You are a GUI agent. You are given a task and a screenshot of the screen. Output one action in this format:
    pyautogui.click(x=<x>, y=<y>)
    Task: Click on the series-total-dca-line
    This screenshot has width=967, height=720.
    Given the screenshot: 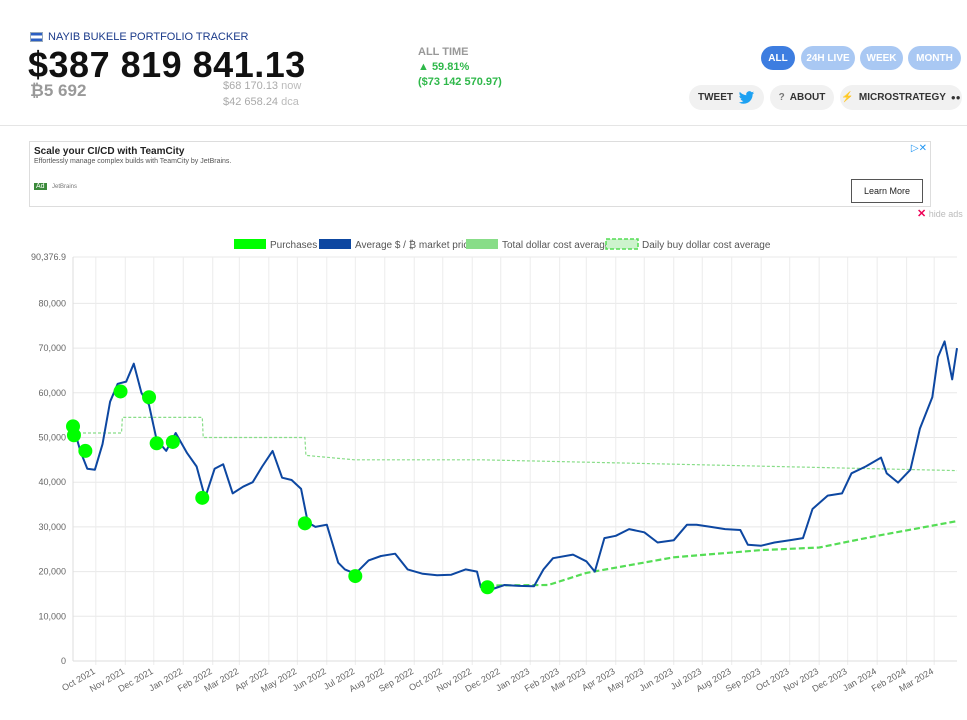 What is the action you would take?
    pyautogui.click(x=515, y=444)
    